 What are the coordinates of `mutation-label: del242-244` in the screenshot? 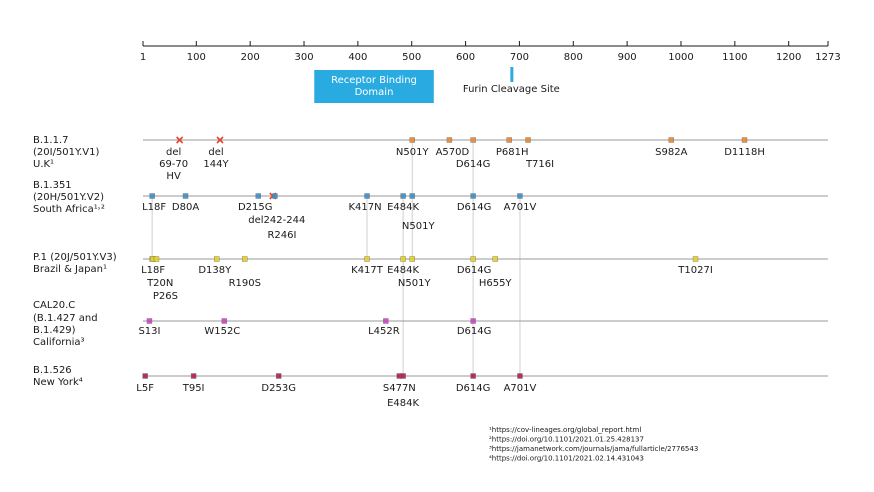 It's located at (276, 220).